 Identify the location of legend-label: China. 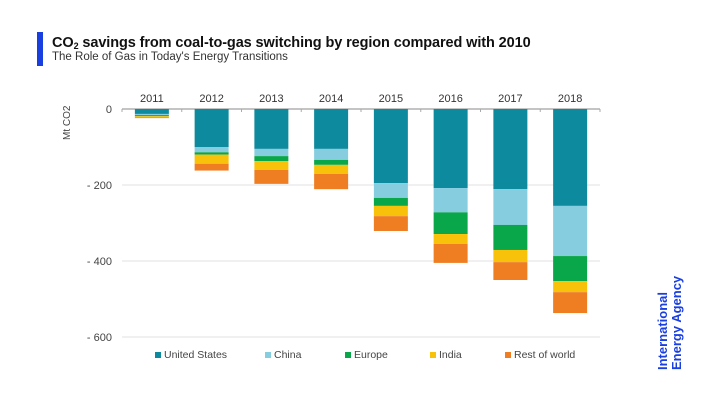
(288, 355).